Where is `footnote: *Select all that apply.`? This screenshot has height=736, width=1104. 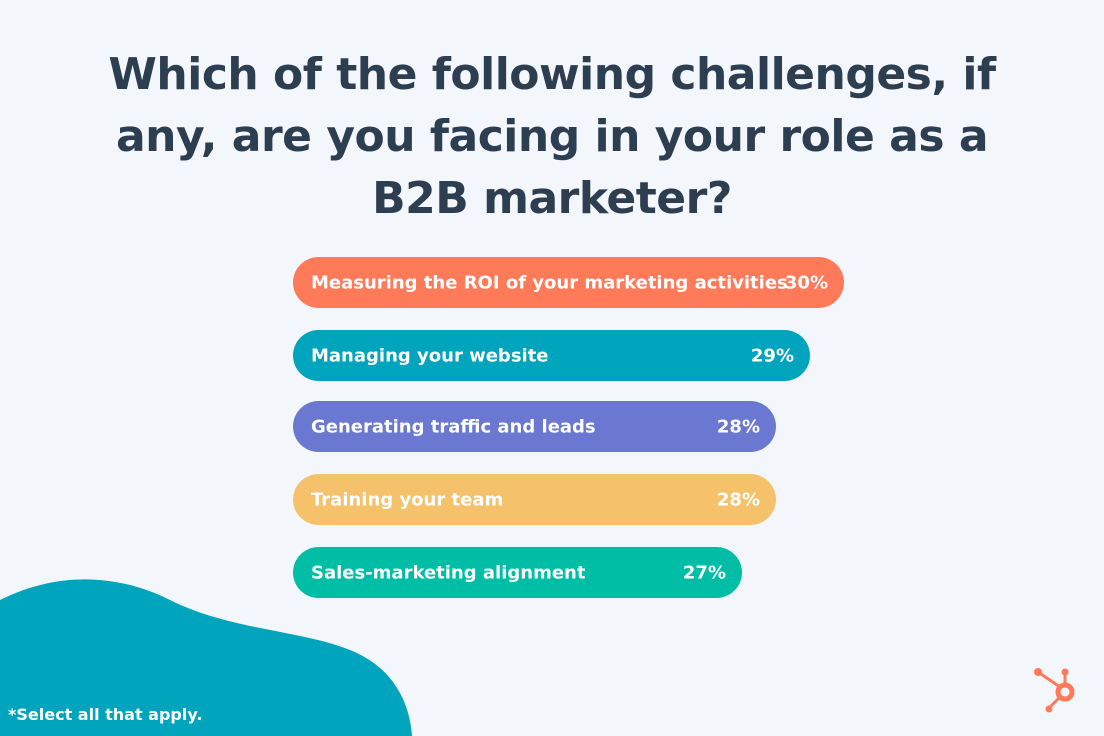 footnote: *Select all that apply. is located at coordinates (105, 714).